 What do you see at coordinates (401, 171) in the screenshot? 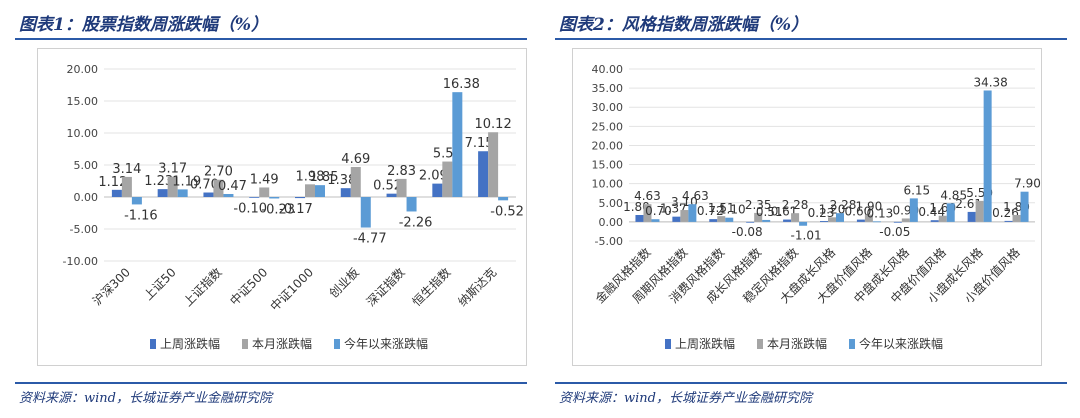
I see `data-label: 2.83` at bounding box center [401, 171].